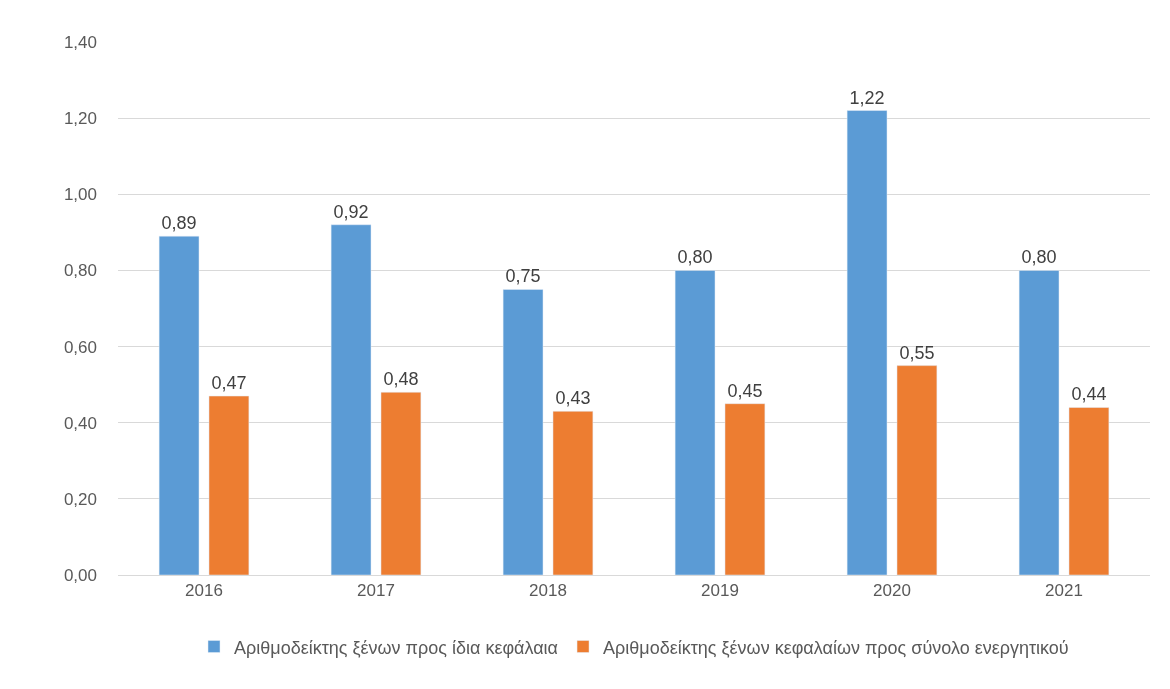 Image resolution: width=1170 pixels, height=689 pixels. Describe the element at coordinates (720, 591) in the screenshot. I see `x-tick-label: 2019` at that location.